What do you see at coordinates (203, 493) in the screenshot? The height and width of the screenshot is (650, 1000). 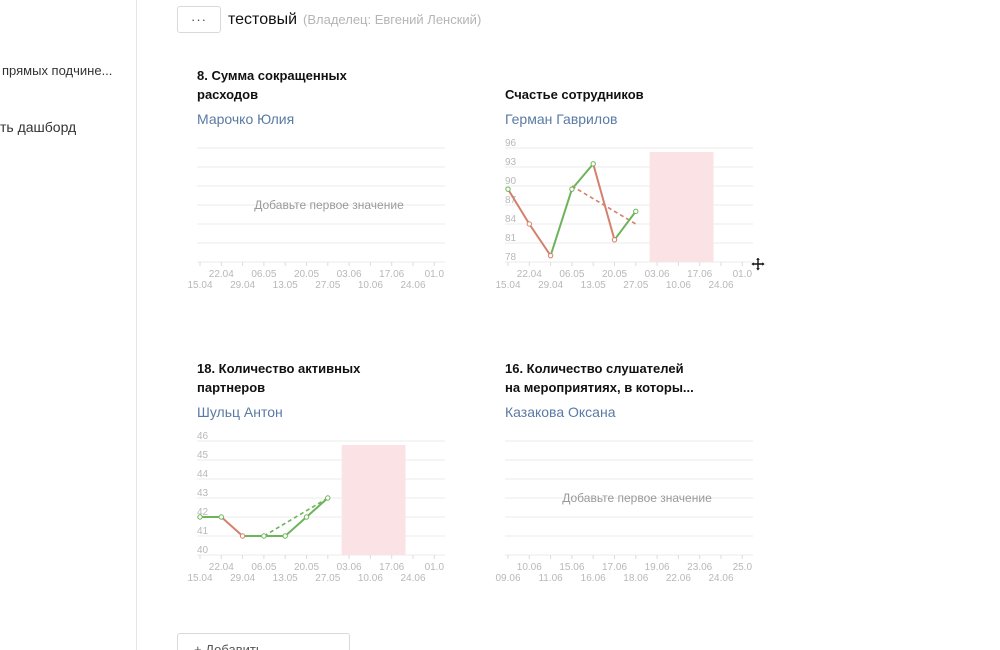 I see `y-tick-label: 43` at bounding box center [203, 493].